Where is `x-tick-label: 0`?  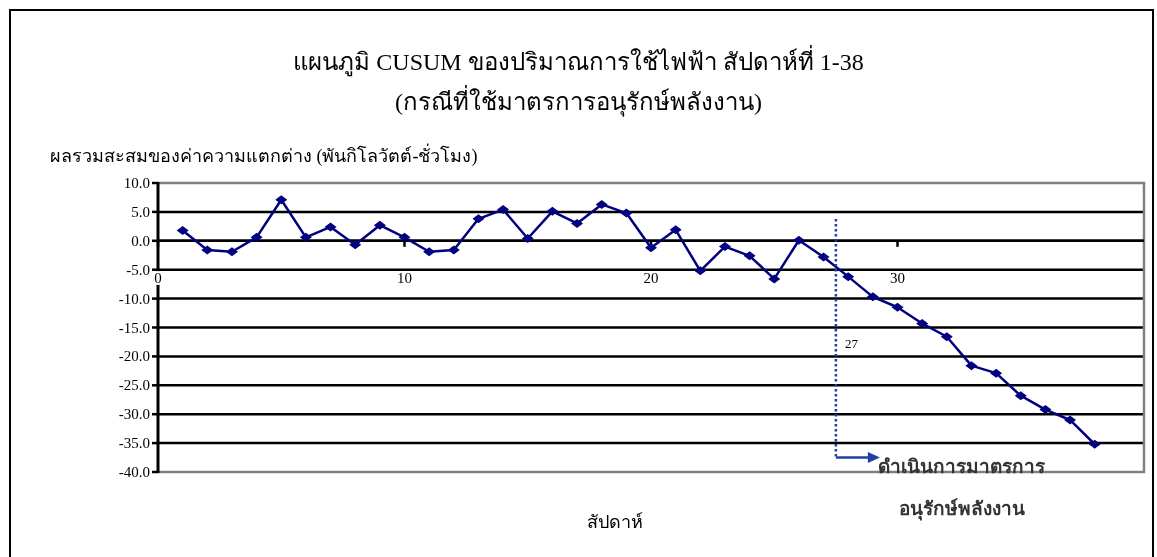 x-tick-label: 0 is located at coordinates (158, 277).